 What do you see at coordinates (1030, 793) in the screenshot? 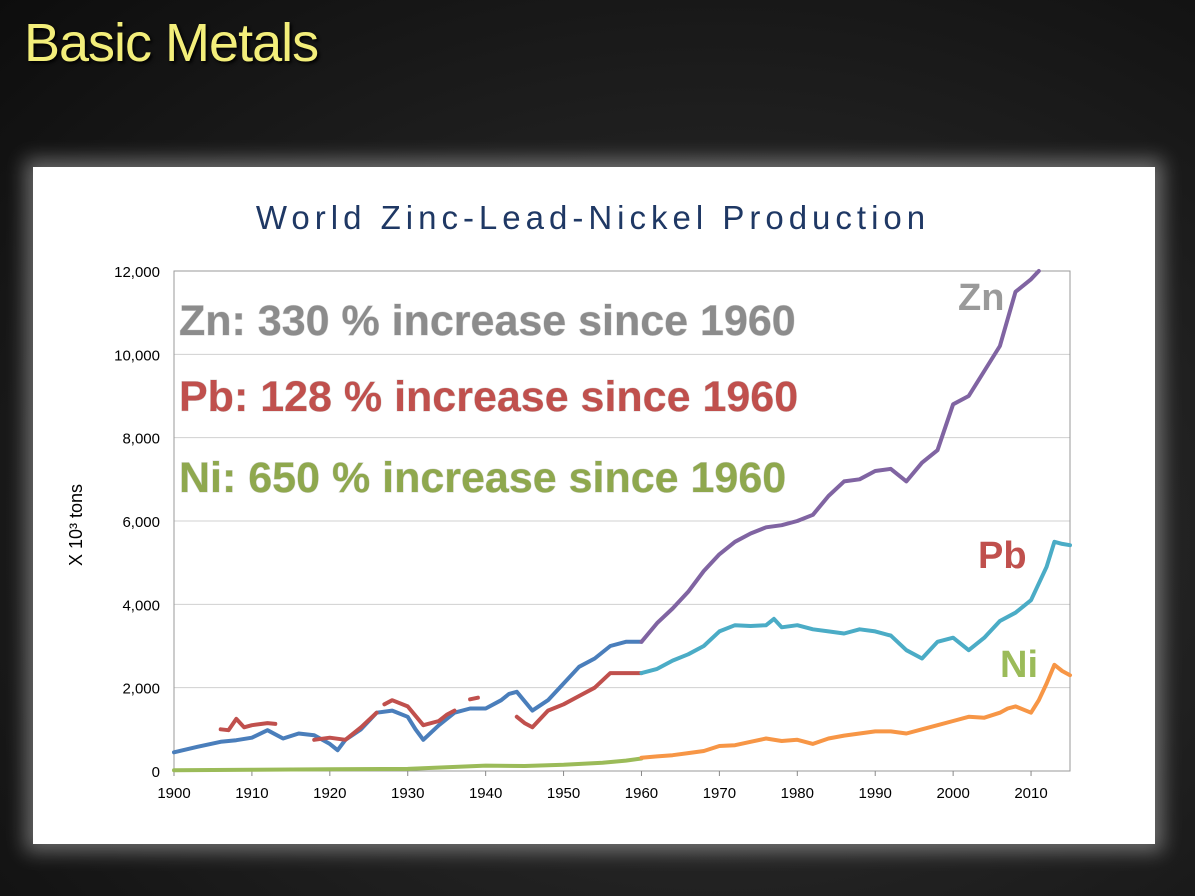
I see `x-tick-label: 2010` at bounding box center [1030, 793].